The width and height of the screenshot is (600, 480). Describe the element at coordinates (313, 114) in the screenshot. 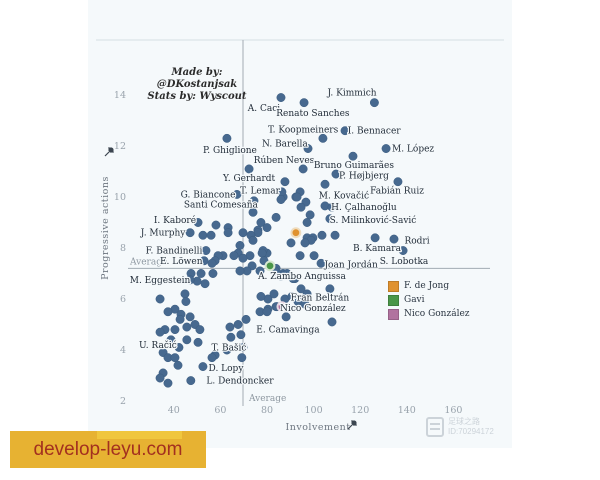

I see `svg-text: Renato Sanches` at that location.